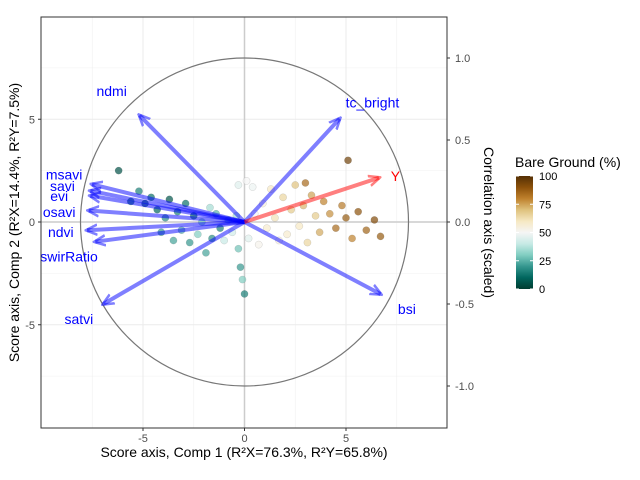 The width and height of the screenshot is (640, 480). I want to click on y2-tick-label: -1.0, so click(464, 387).